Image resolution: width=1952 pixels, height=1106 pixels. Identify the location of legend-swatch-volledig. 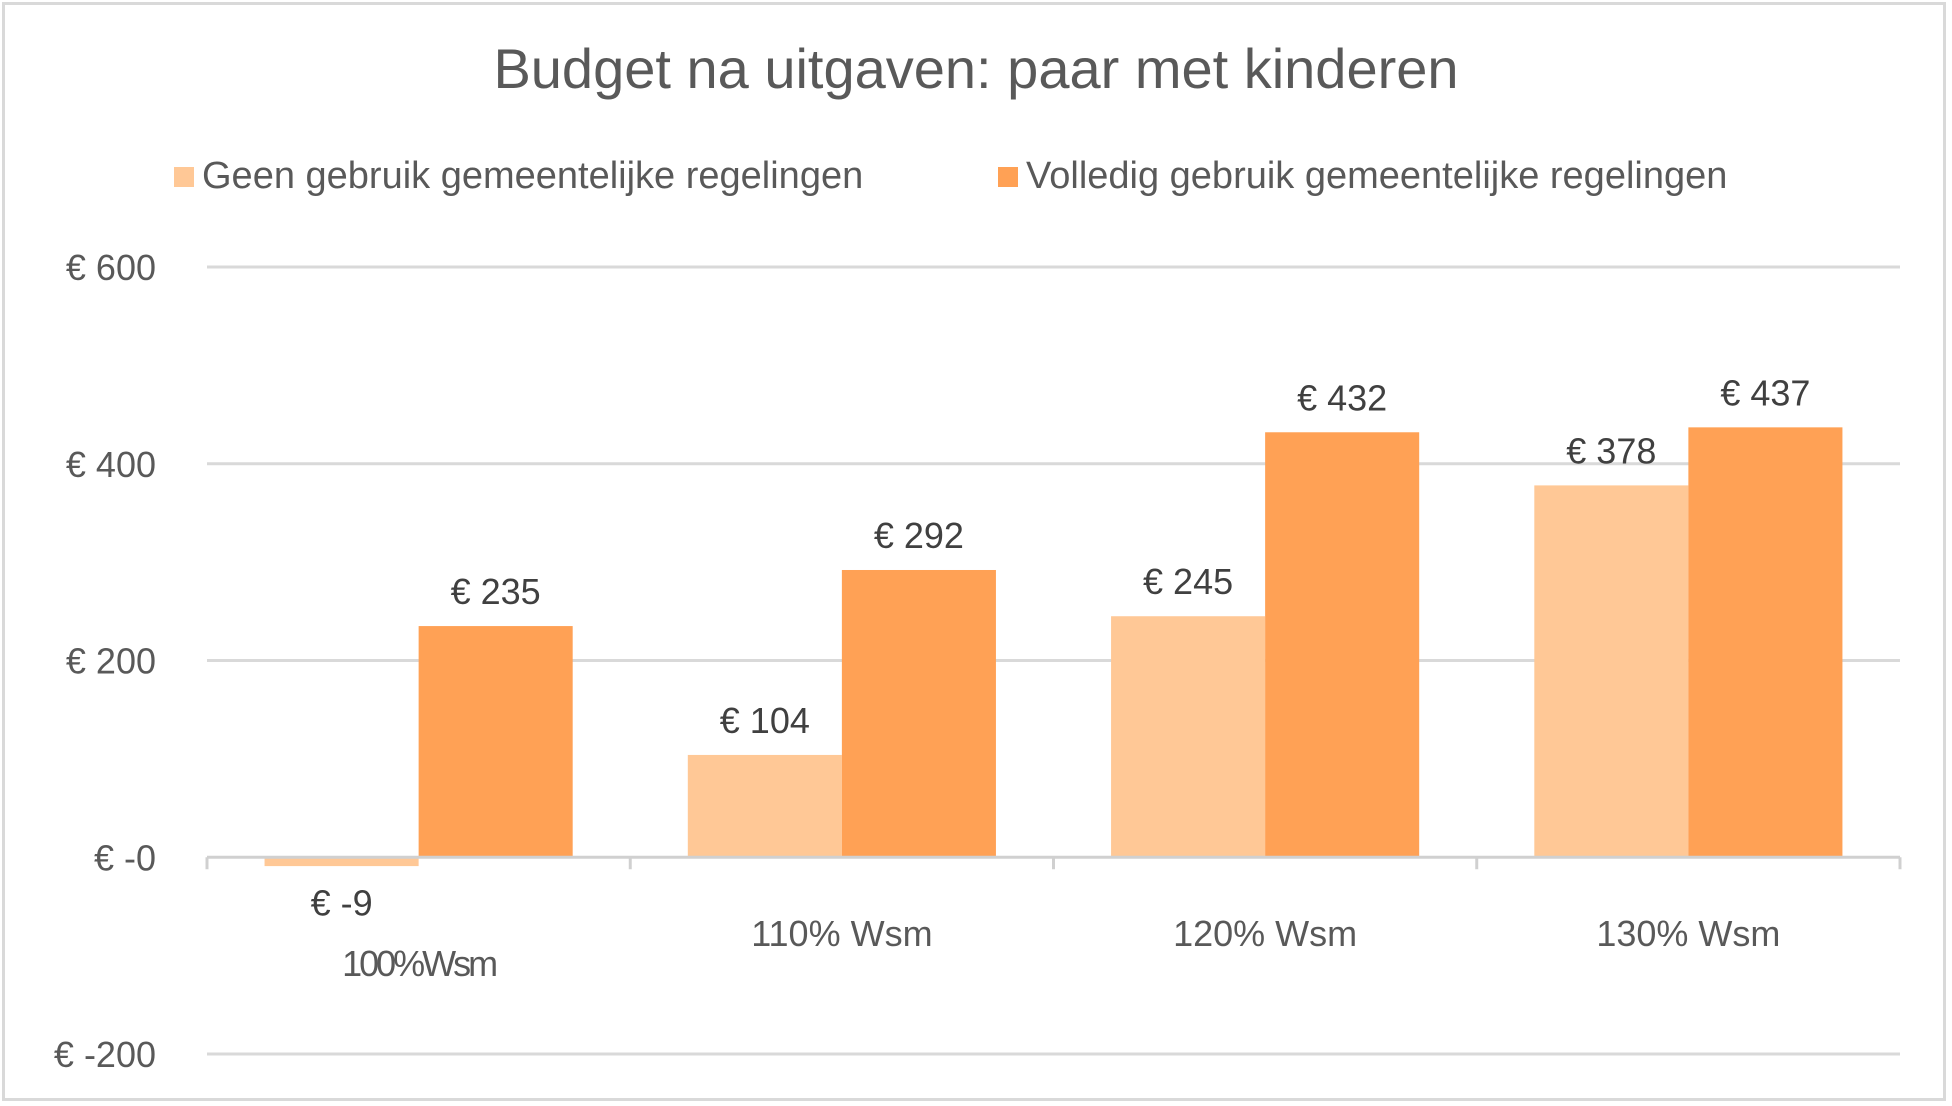
(1008, 176).